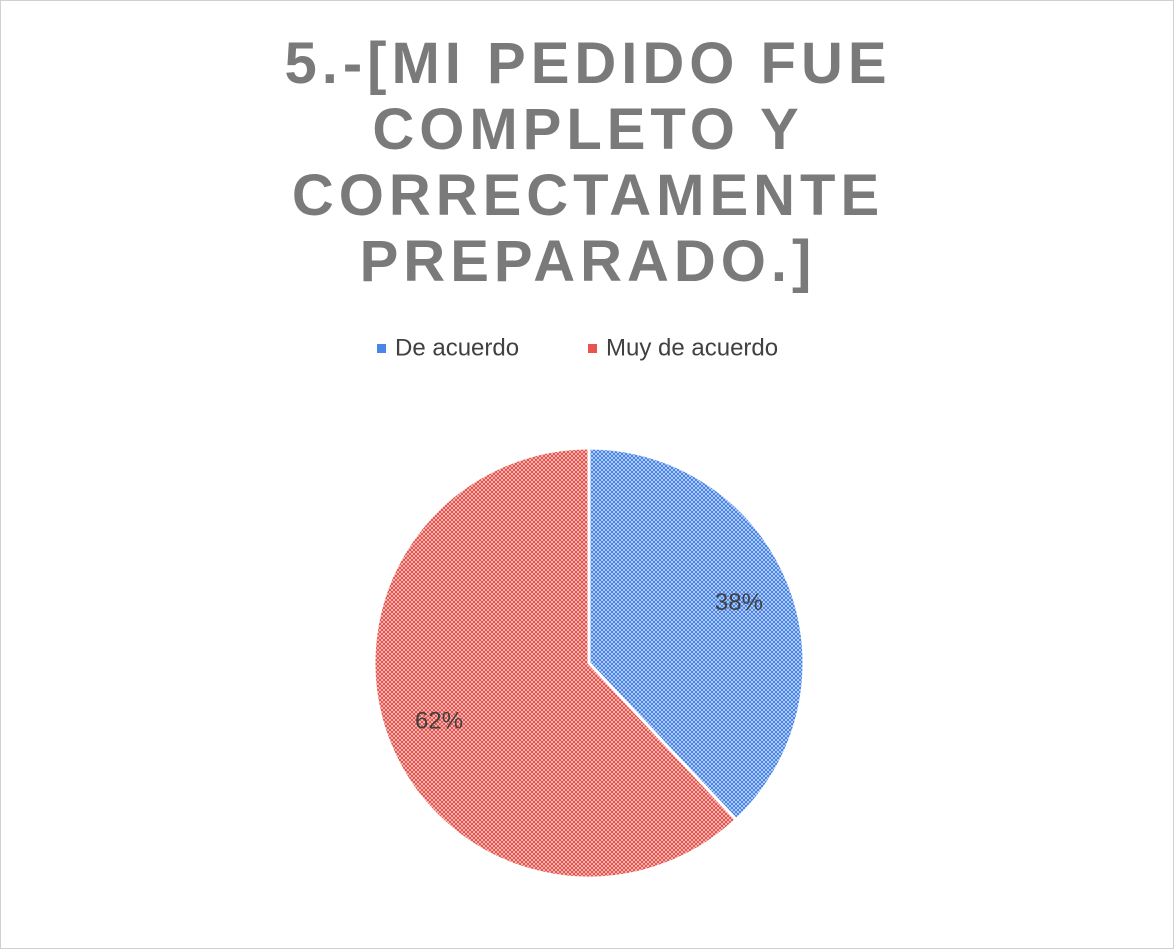 This screenshot has width=1174, height=949. What do you see at coordinates (439, 721) in the screenshot?
I see `data-label: 62%` at bounding box center [439, 721].